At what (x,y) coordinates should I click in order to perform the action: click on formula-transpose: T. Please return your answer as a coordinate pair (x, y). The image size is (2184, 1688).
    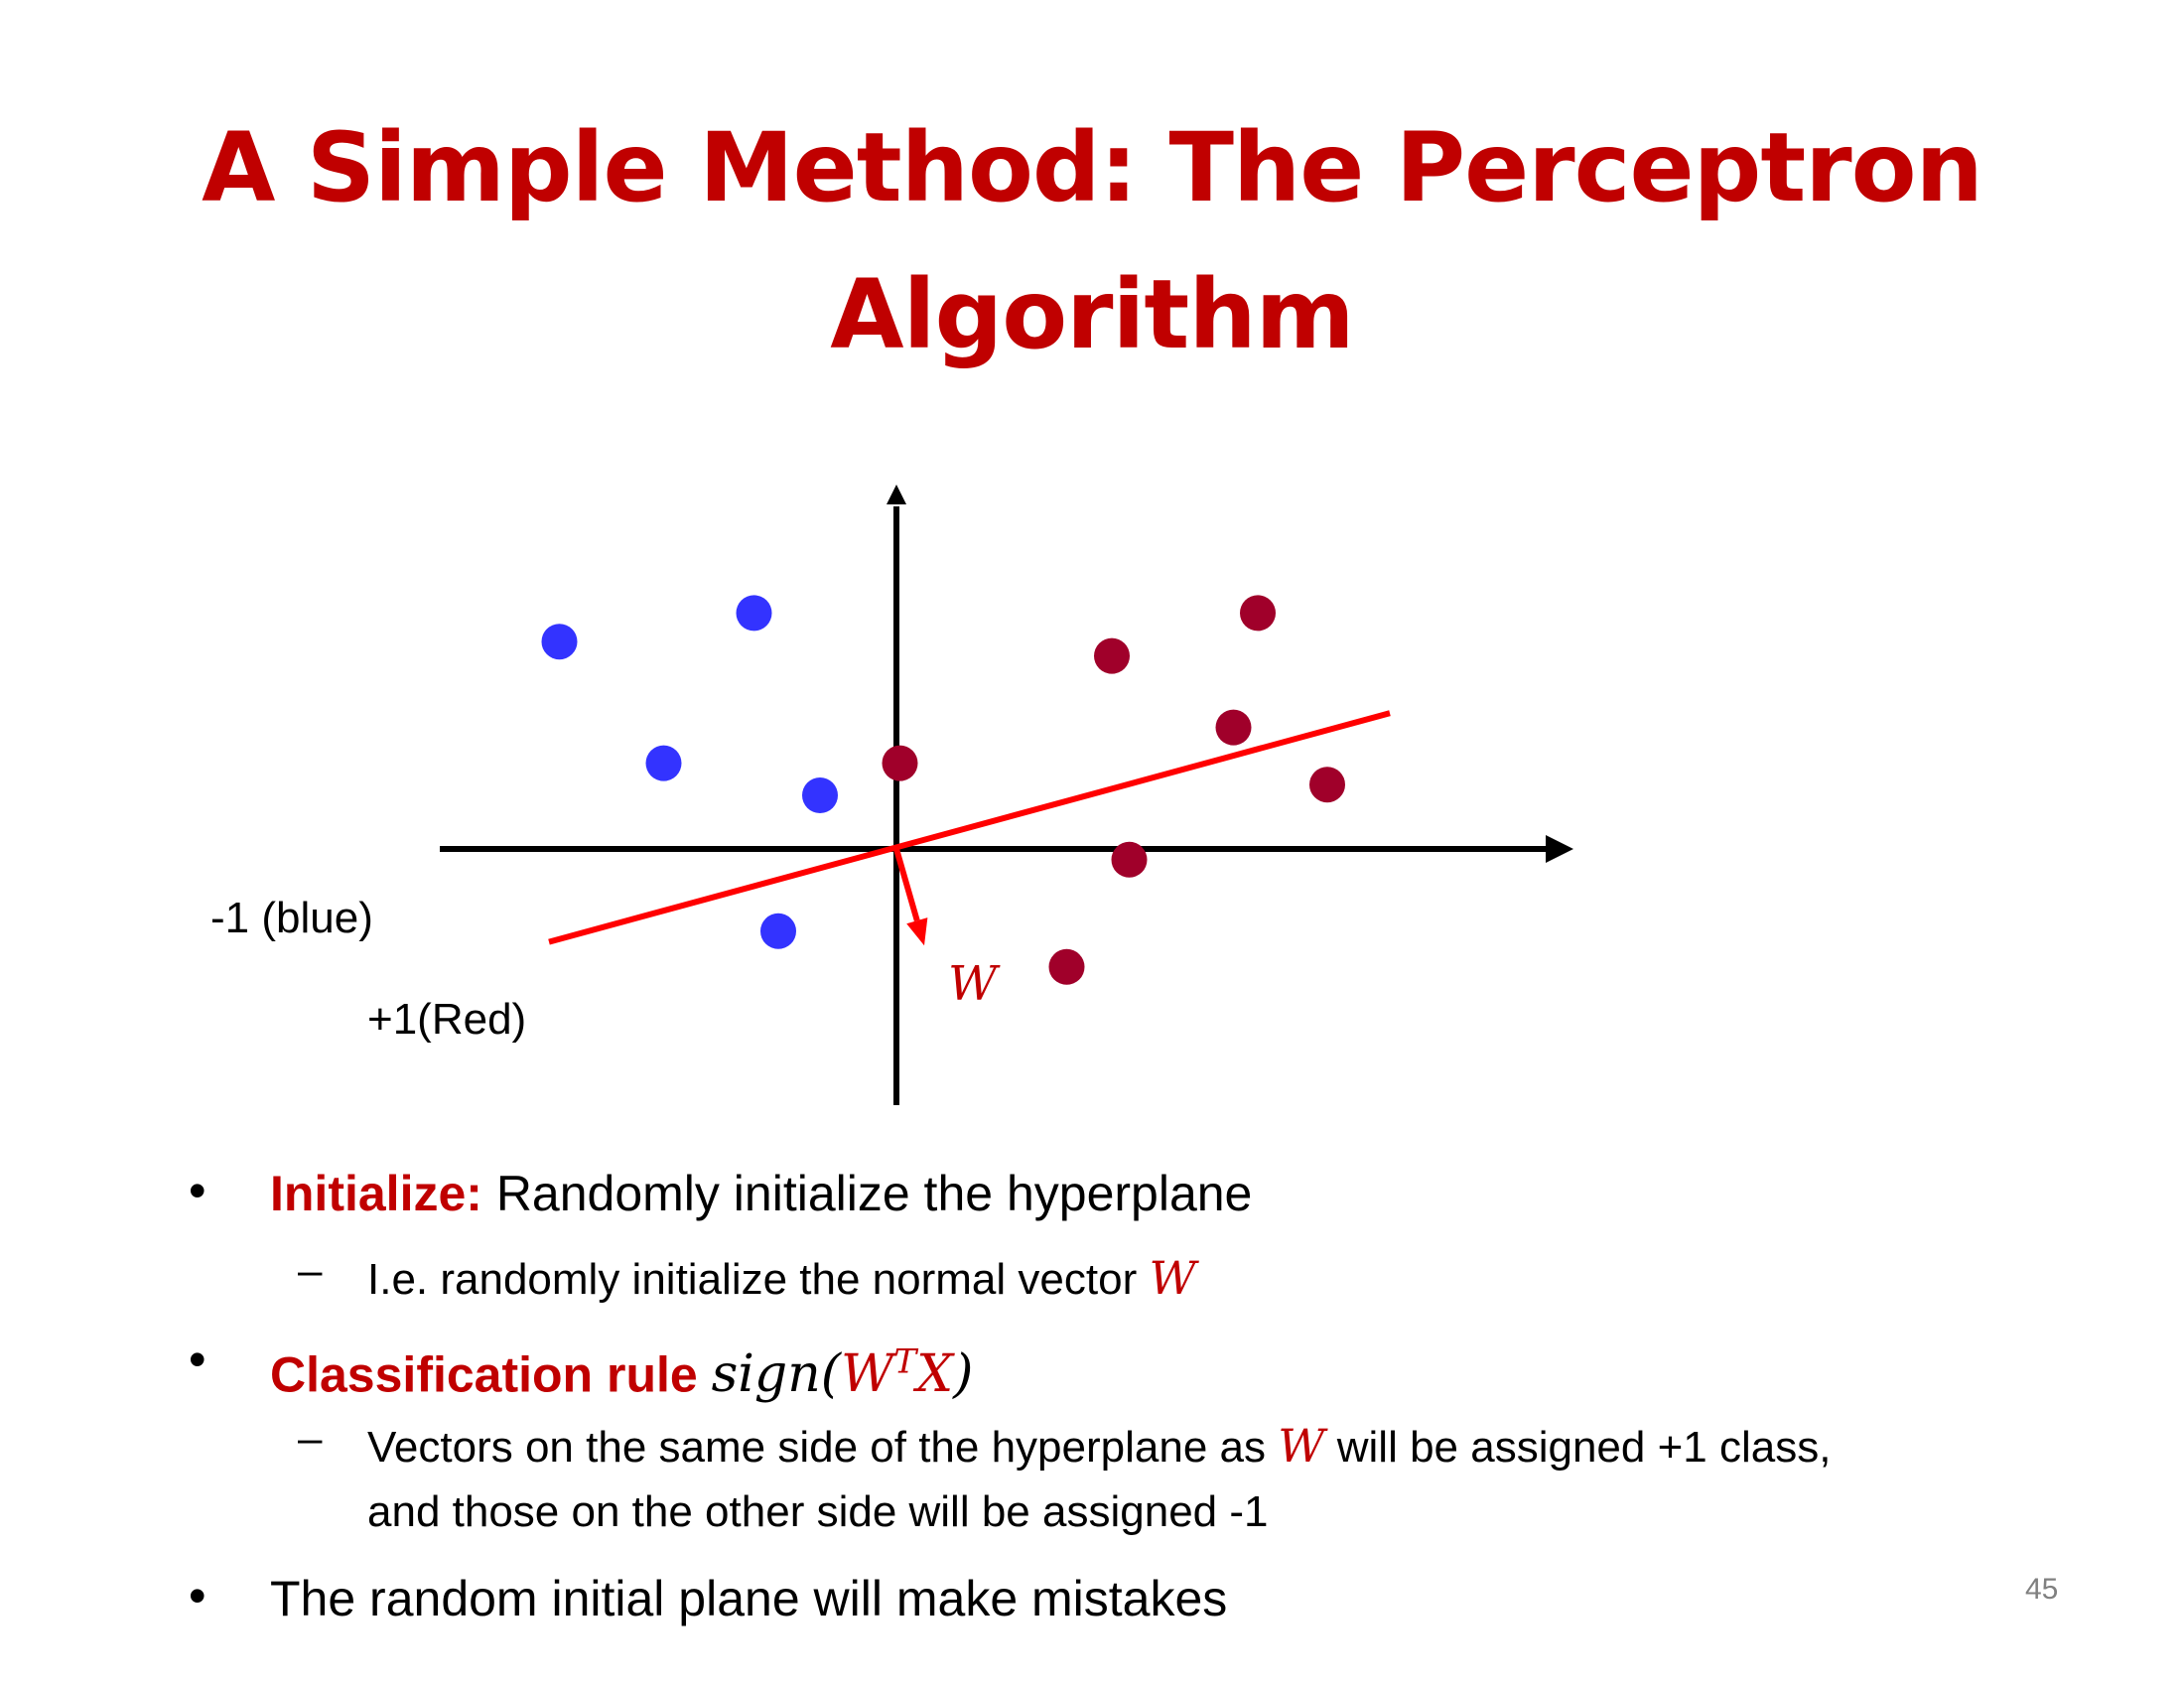
    Looking at the image, I should click on (905, 1362).